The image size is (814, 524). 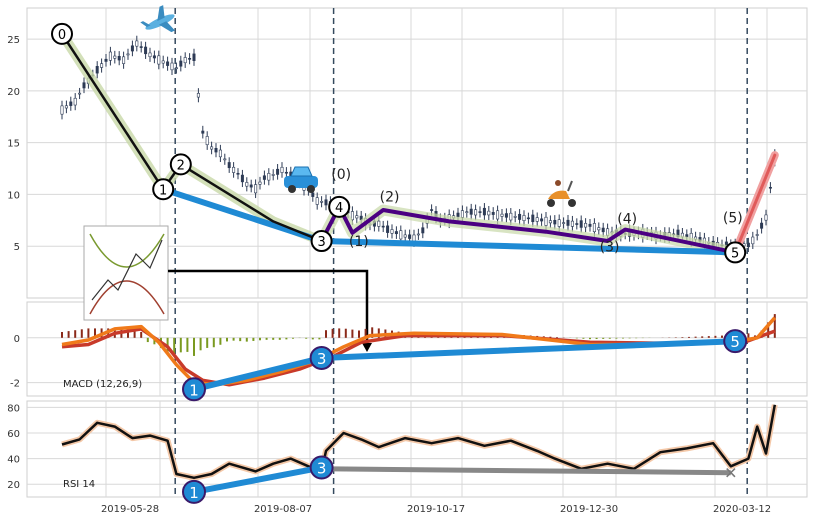 I want to click on subwave-label: (0), so click(x=341, y=175).